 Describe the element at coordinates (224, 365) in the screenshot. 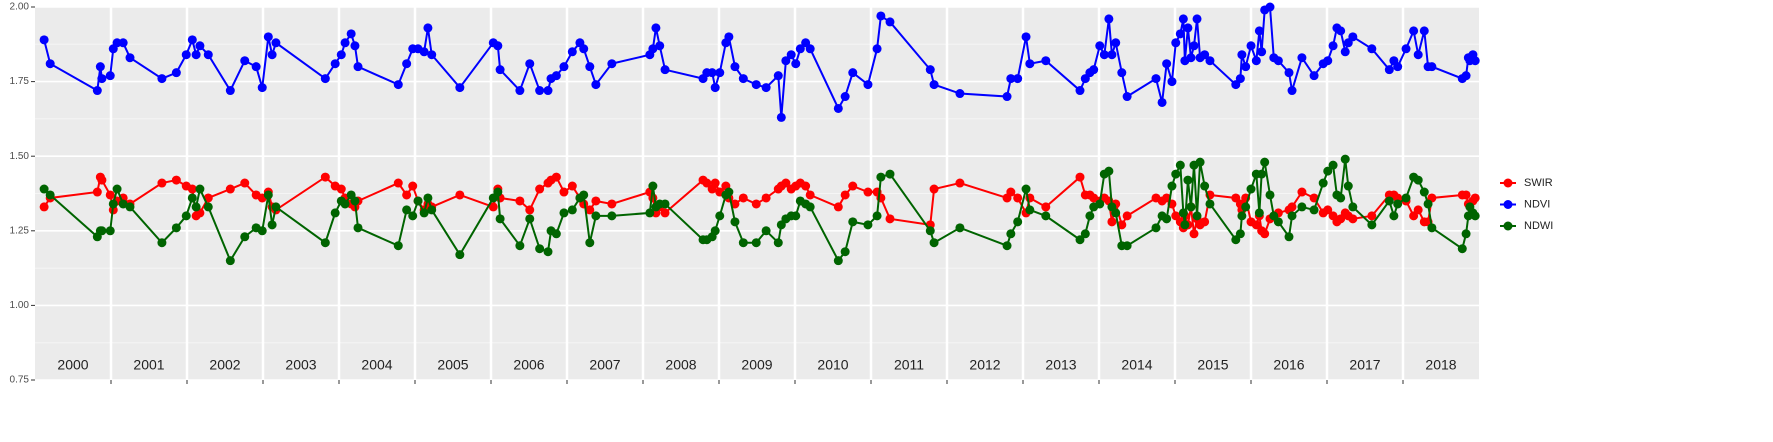

I see `year-label: 2002` at that location.